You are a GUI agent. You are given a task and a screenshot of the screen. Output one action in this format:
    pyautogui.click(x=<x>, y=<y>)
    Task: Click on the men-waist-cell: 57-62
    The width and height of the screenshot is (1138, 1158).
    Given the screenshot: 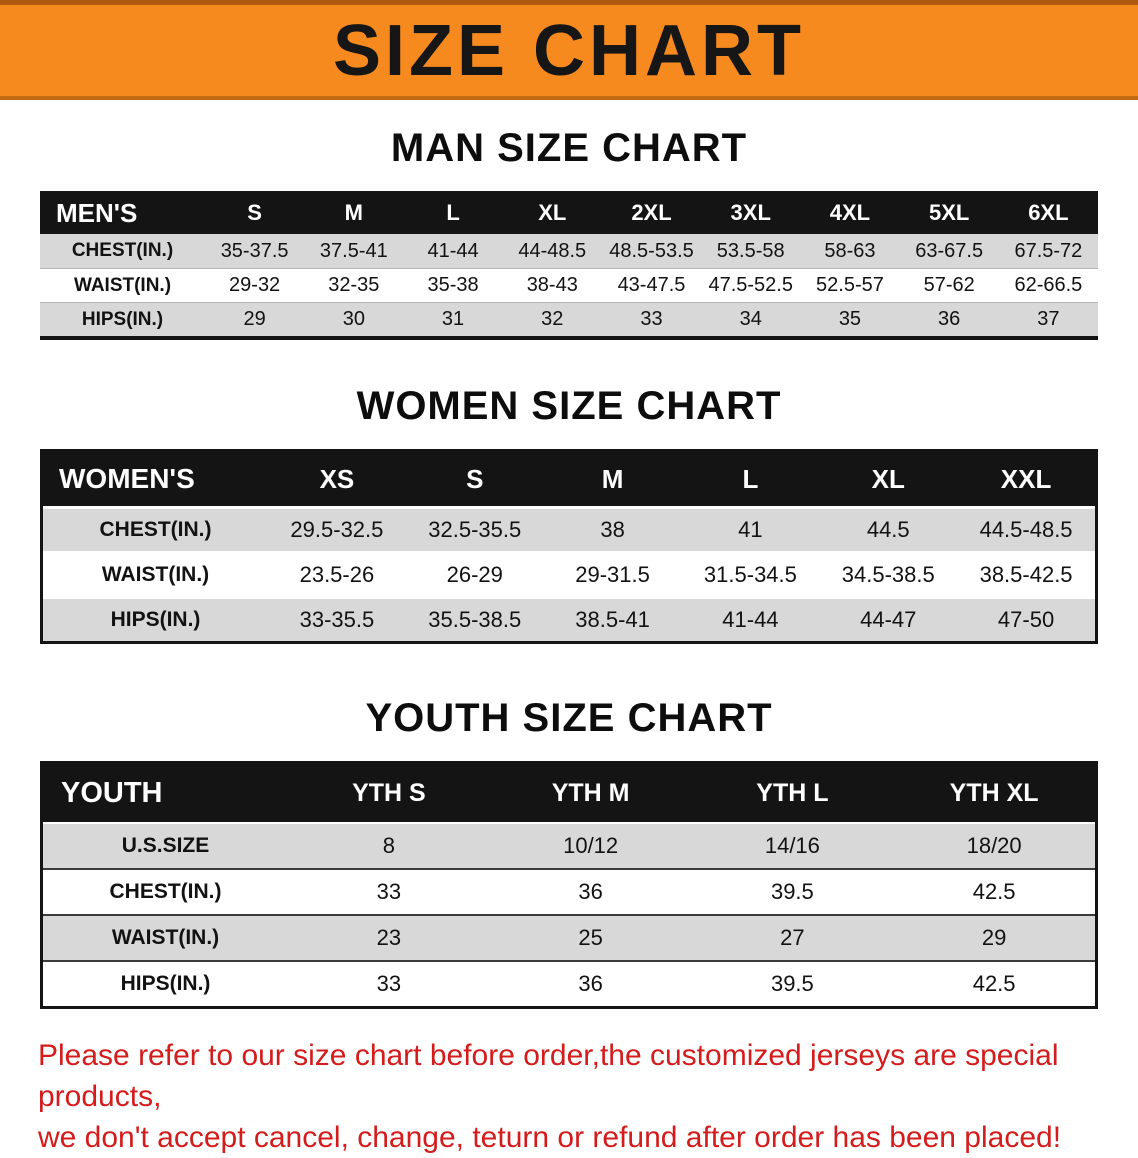 What is the action you would take?
    pyautogui.click(x=949, y=285)
    